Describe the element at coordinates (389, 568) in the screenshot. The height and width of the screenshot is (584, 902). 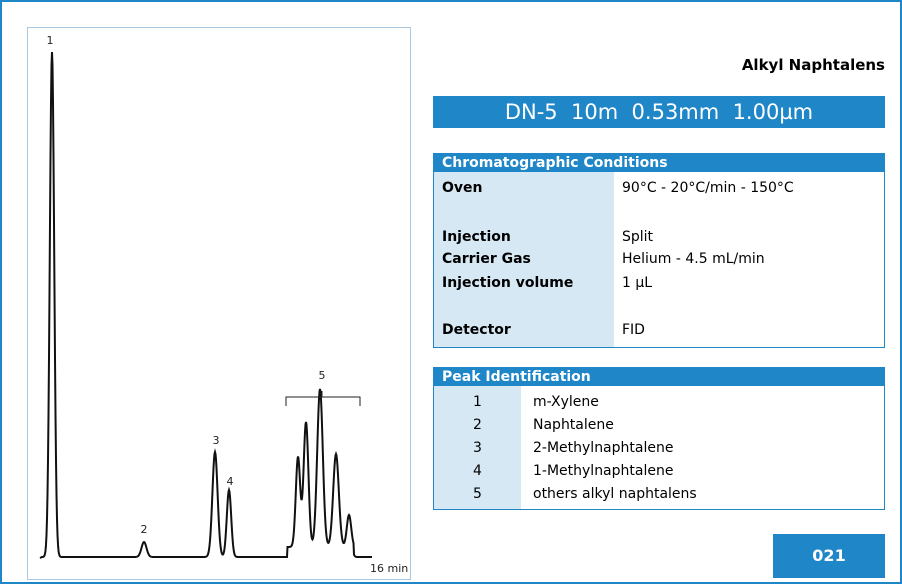
I see `axis-label: 16 min` at that location.